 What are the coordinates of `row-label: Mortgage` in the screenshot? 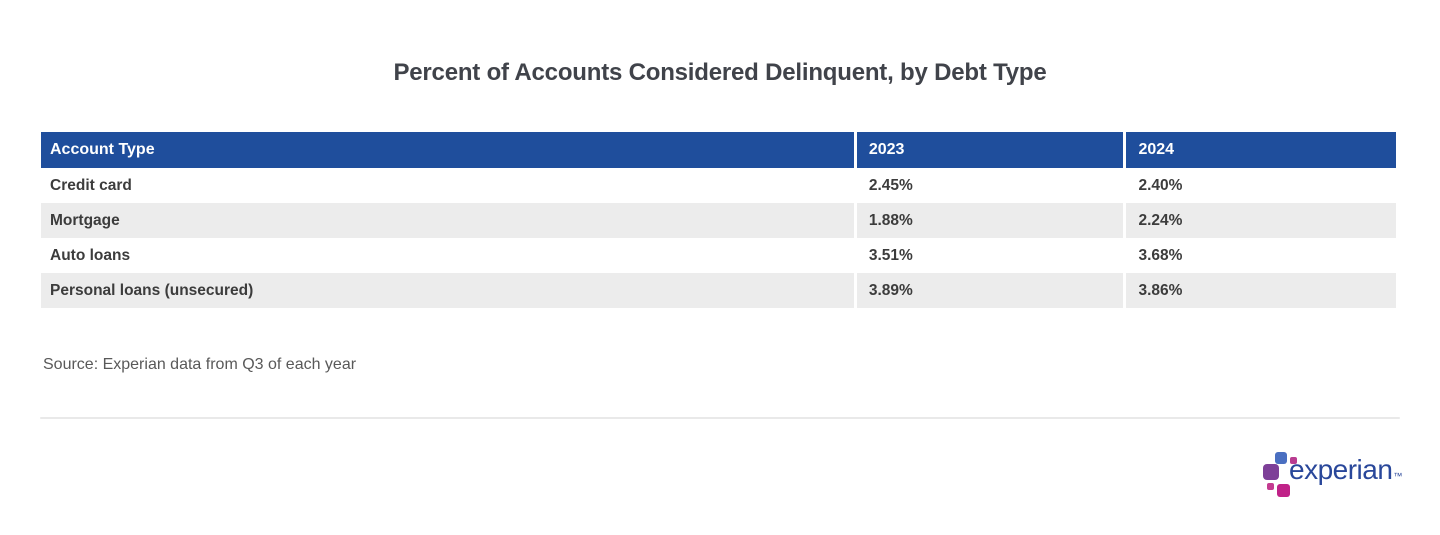 It's located at (85, 220).